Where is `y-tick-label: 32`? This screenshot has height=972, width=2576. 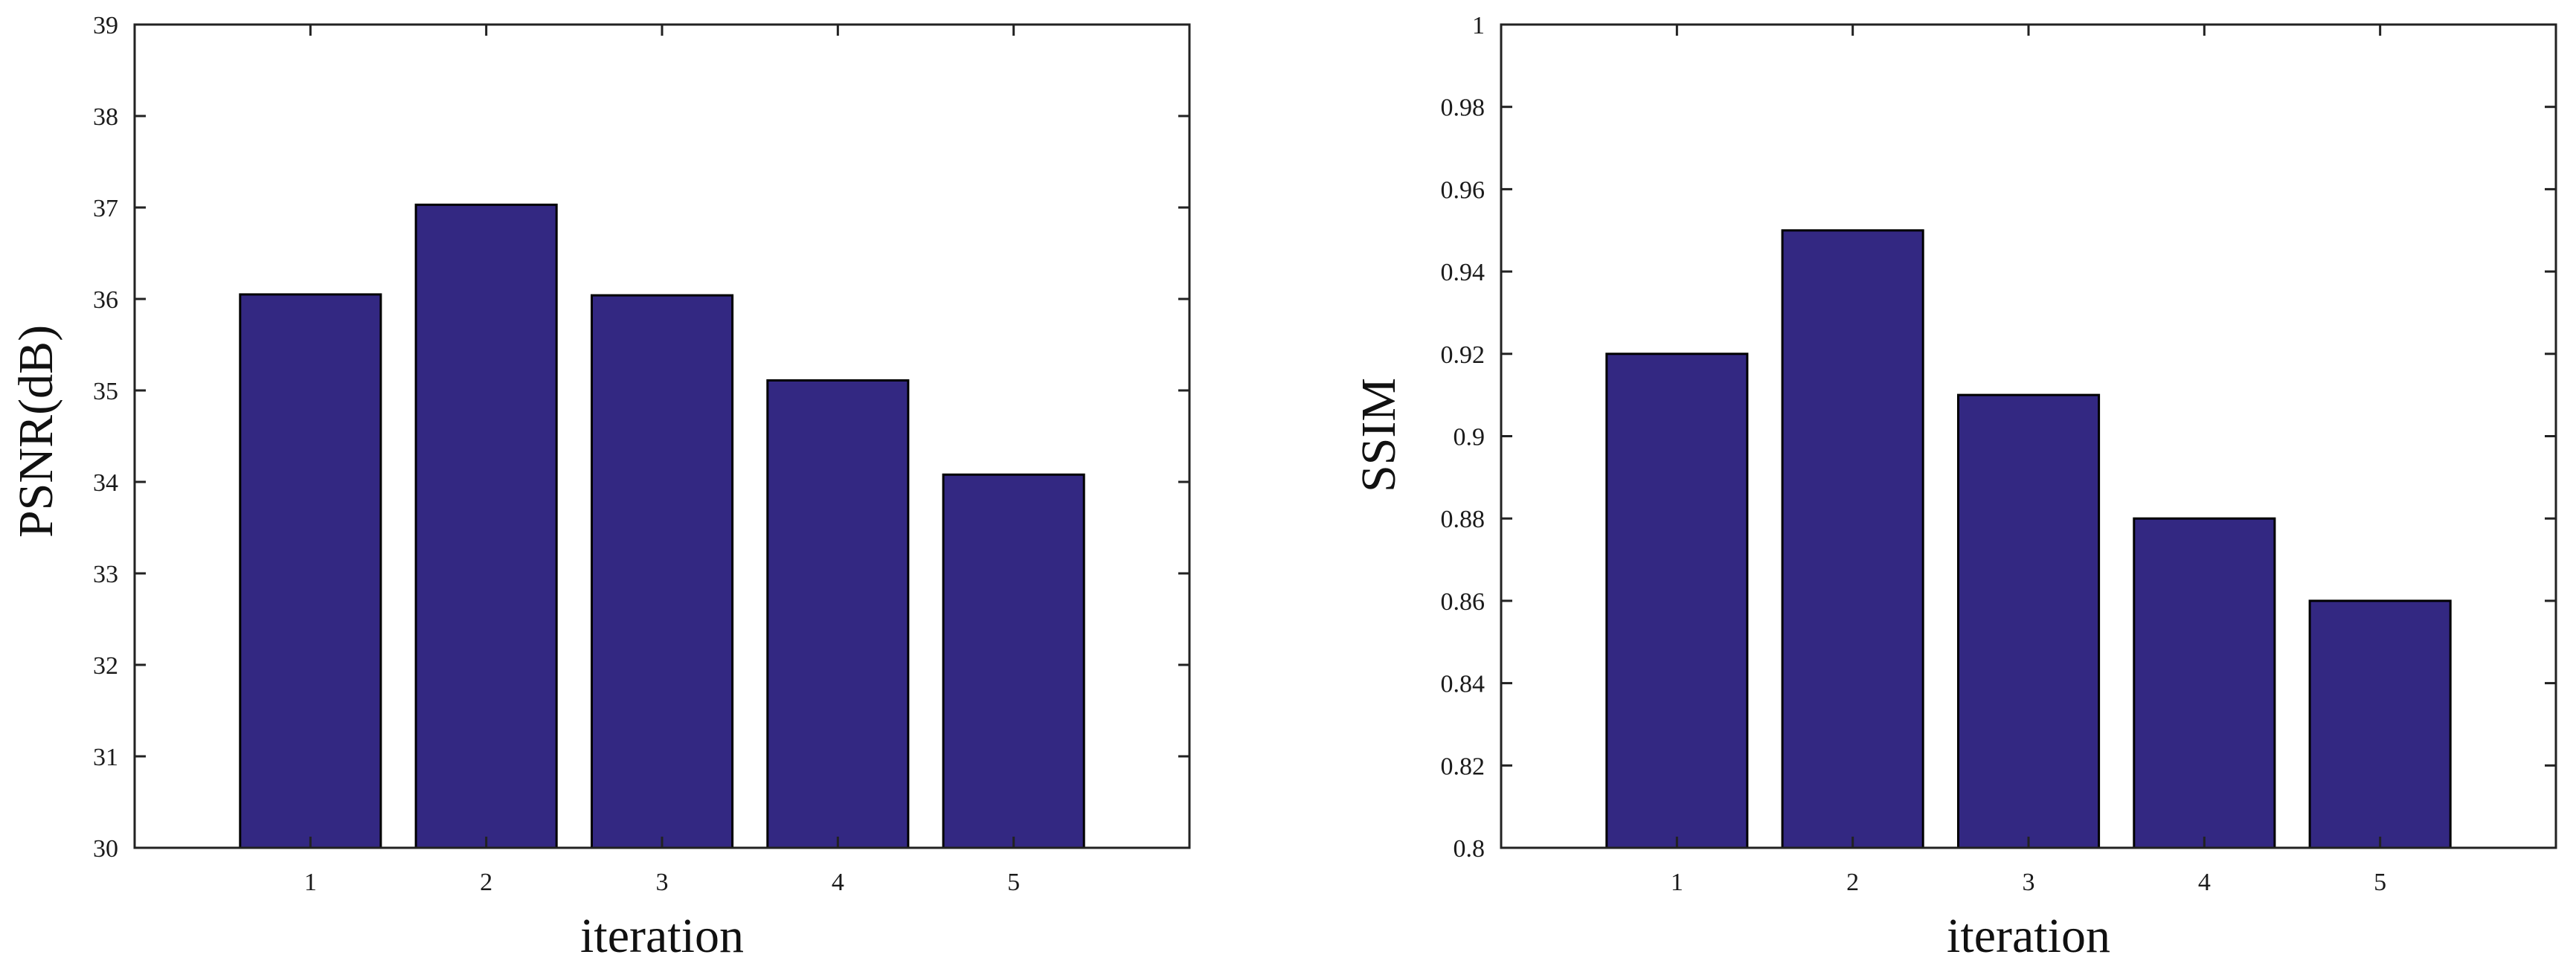 y-tick-label: 32 is located at coordinates (105, 666).